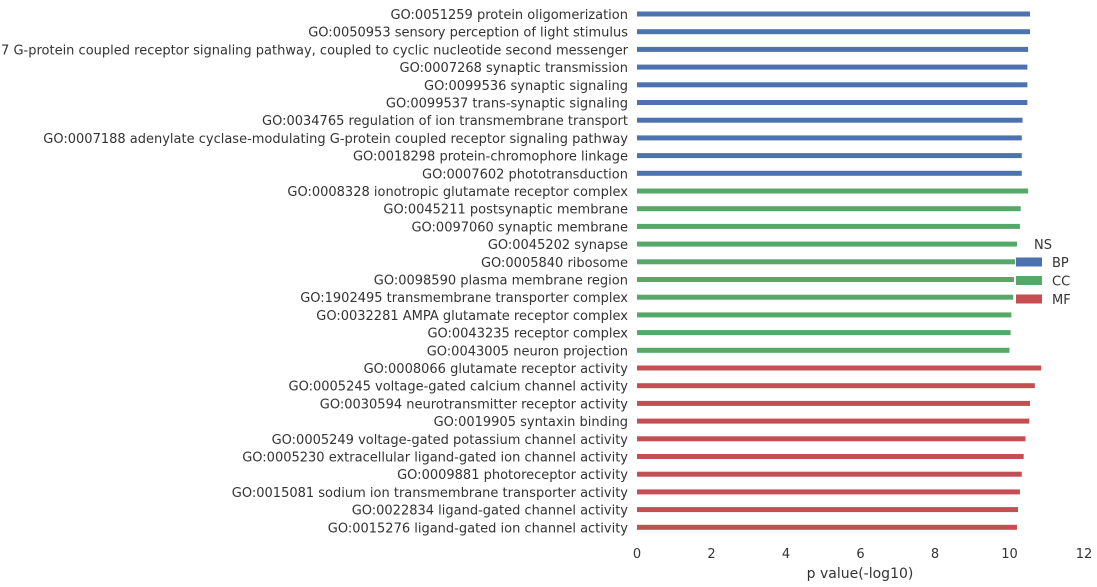 This screenshot has width=1097, height=587. Describe the element at coordinates (558, 245) in the screenshot. I see `category-label: GO:0045202 synapse` at that location.